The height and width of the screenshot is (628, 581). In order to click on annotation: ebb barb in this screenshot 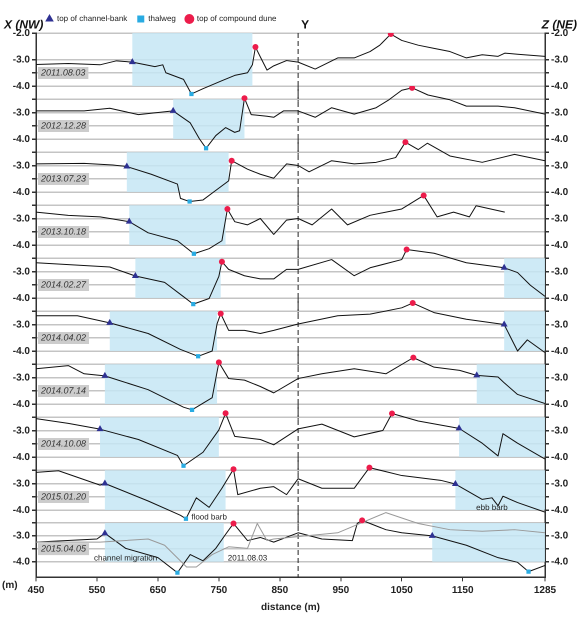, I will do `click(492, 507)`.